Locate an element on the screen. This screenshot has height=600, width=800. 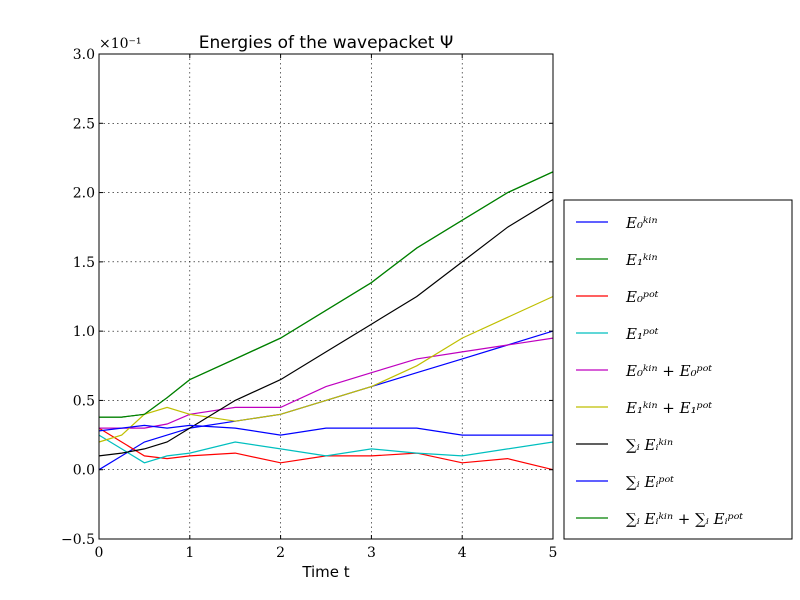
y-tick-label: 2.0 is located at coordinates (84, 194).